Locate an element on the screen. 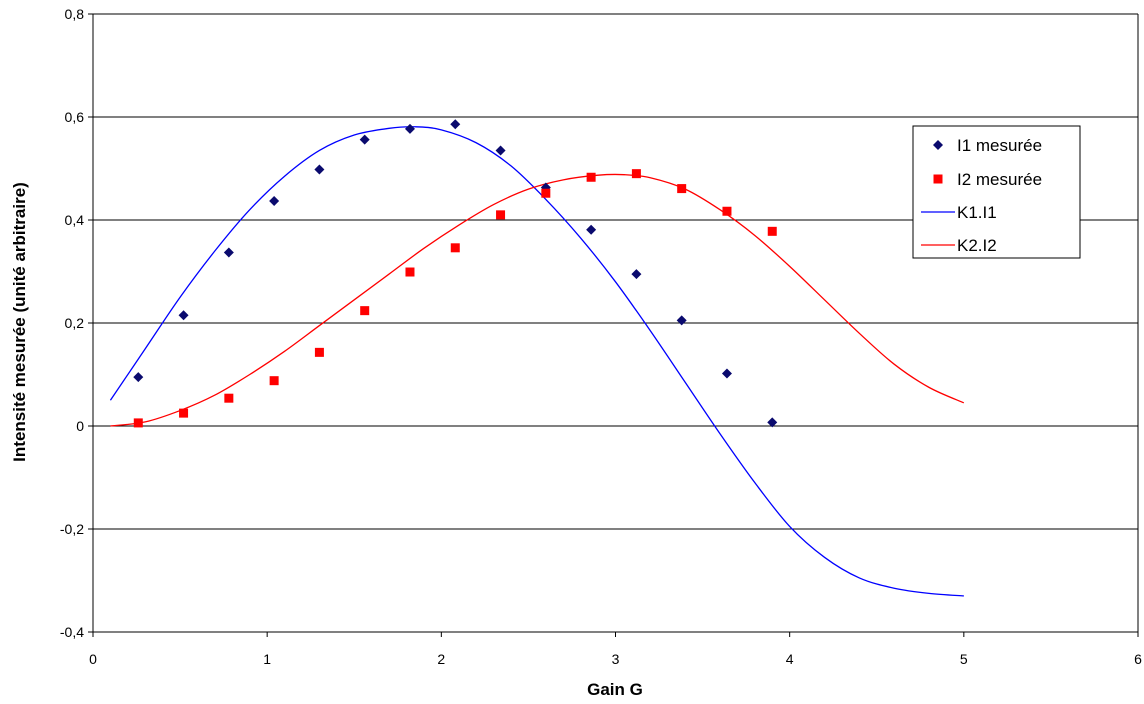  legend: I1 mesurée I2 mesurée K1.I1 K2.I2 is located at coordinates (996, 192).